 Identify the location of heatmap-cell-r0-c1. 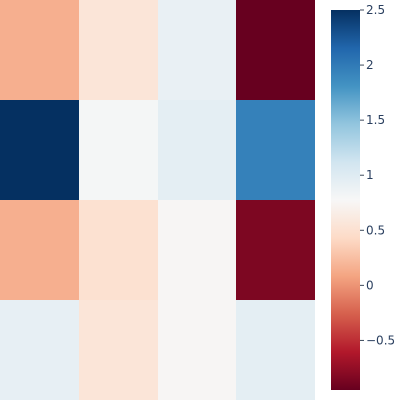
(118, 50).